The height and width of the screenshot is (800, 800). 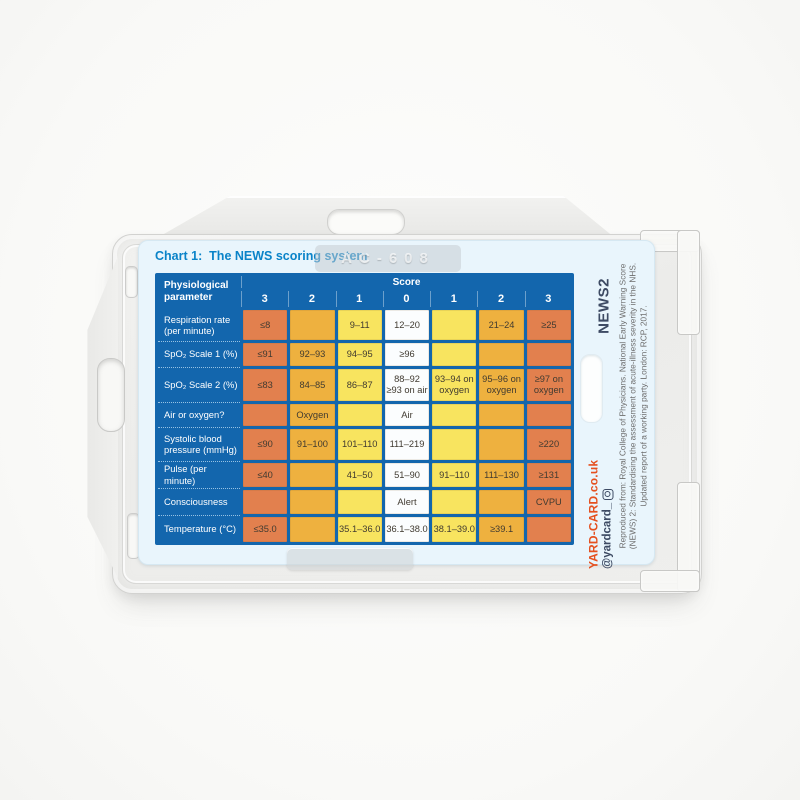 What do you see at coordinates (407, 529) in the screenshot?
I see `value-cell: 36.1–38.0` at bounding box center [407, 529].